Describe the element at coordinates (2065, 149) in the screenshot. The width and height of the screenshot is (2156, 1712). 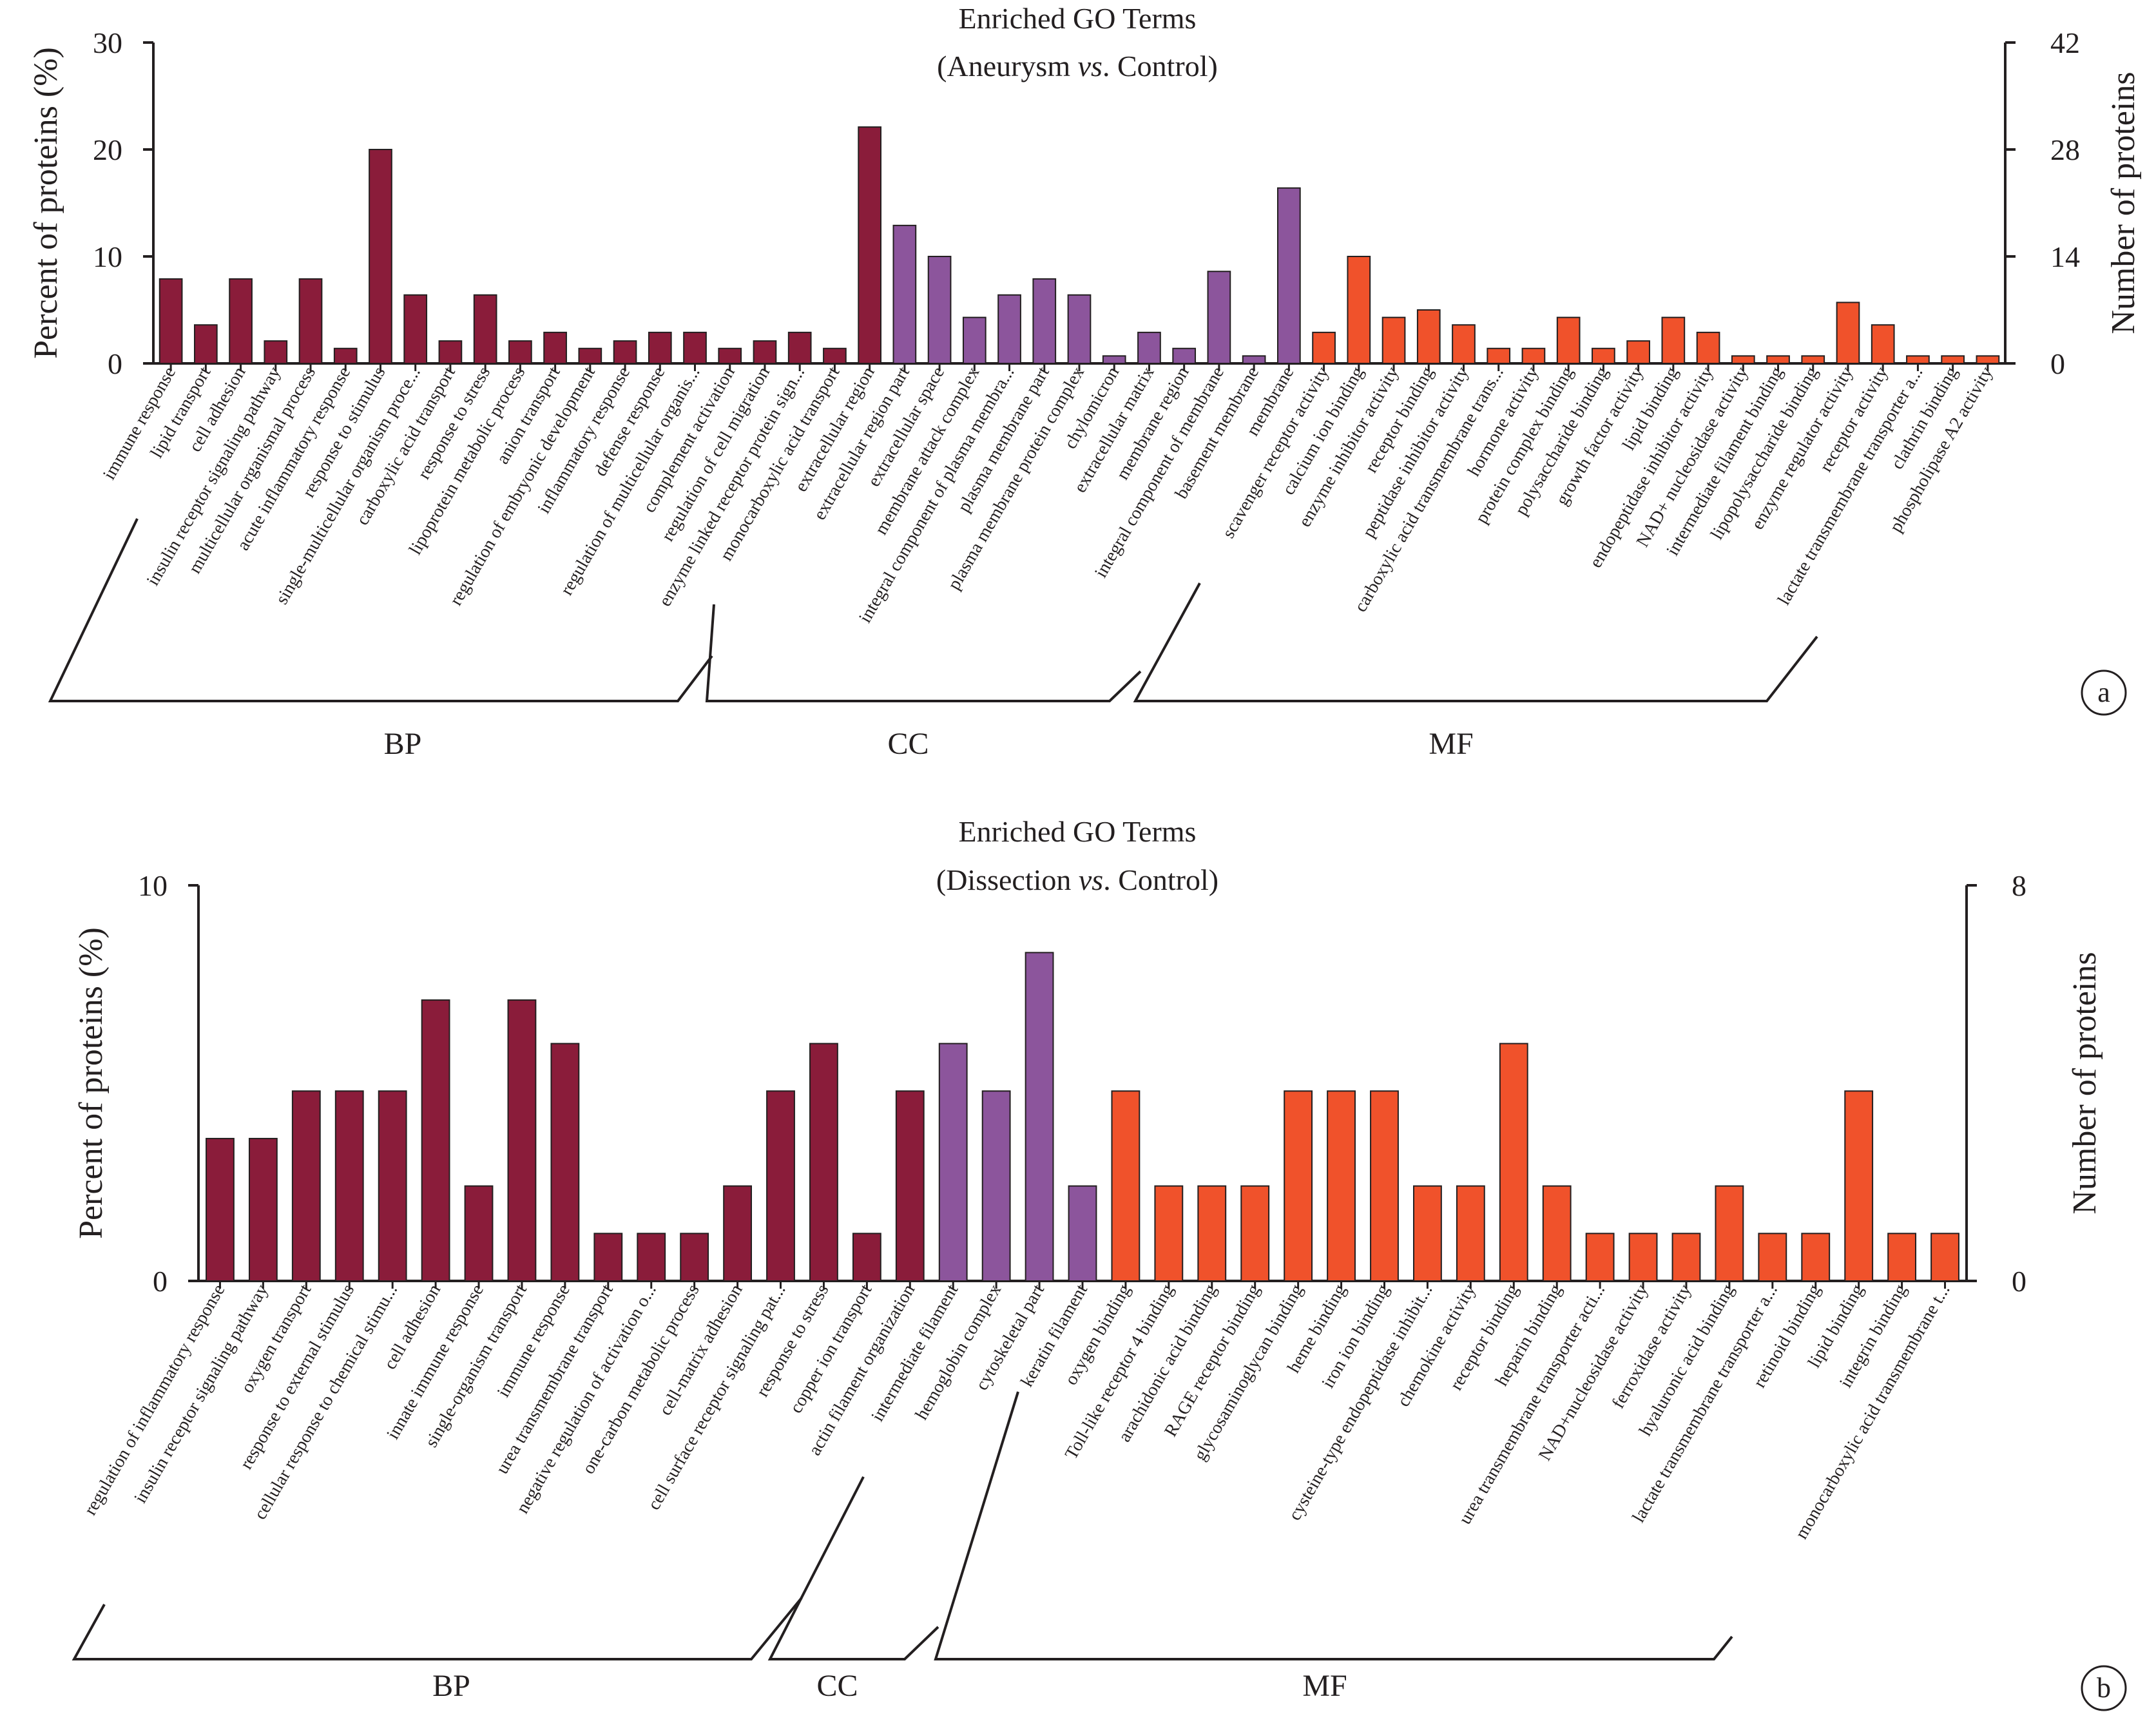
I see `y-tick-label-right: 28` at that location.